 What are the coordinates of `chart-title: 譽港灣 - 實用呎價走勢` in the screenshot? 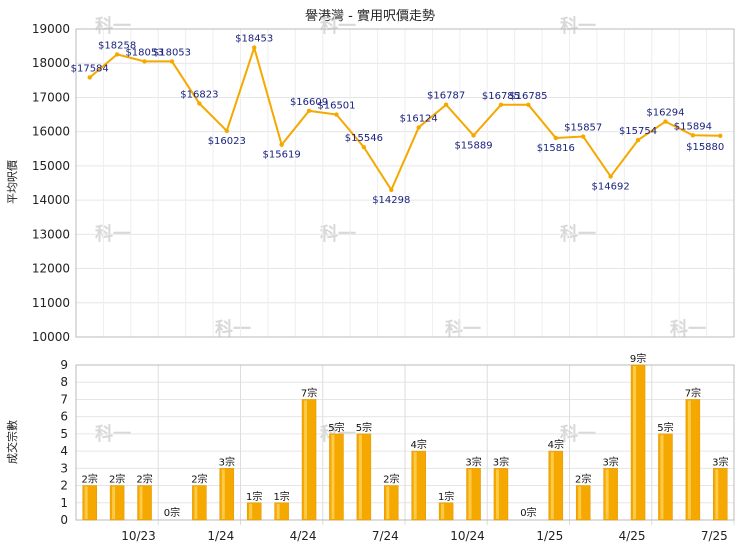 It's located at (370, 16).